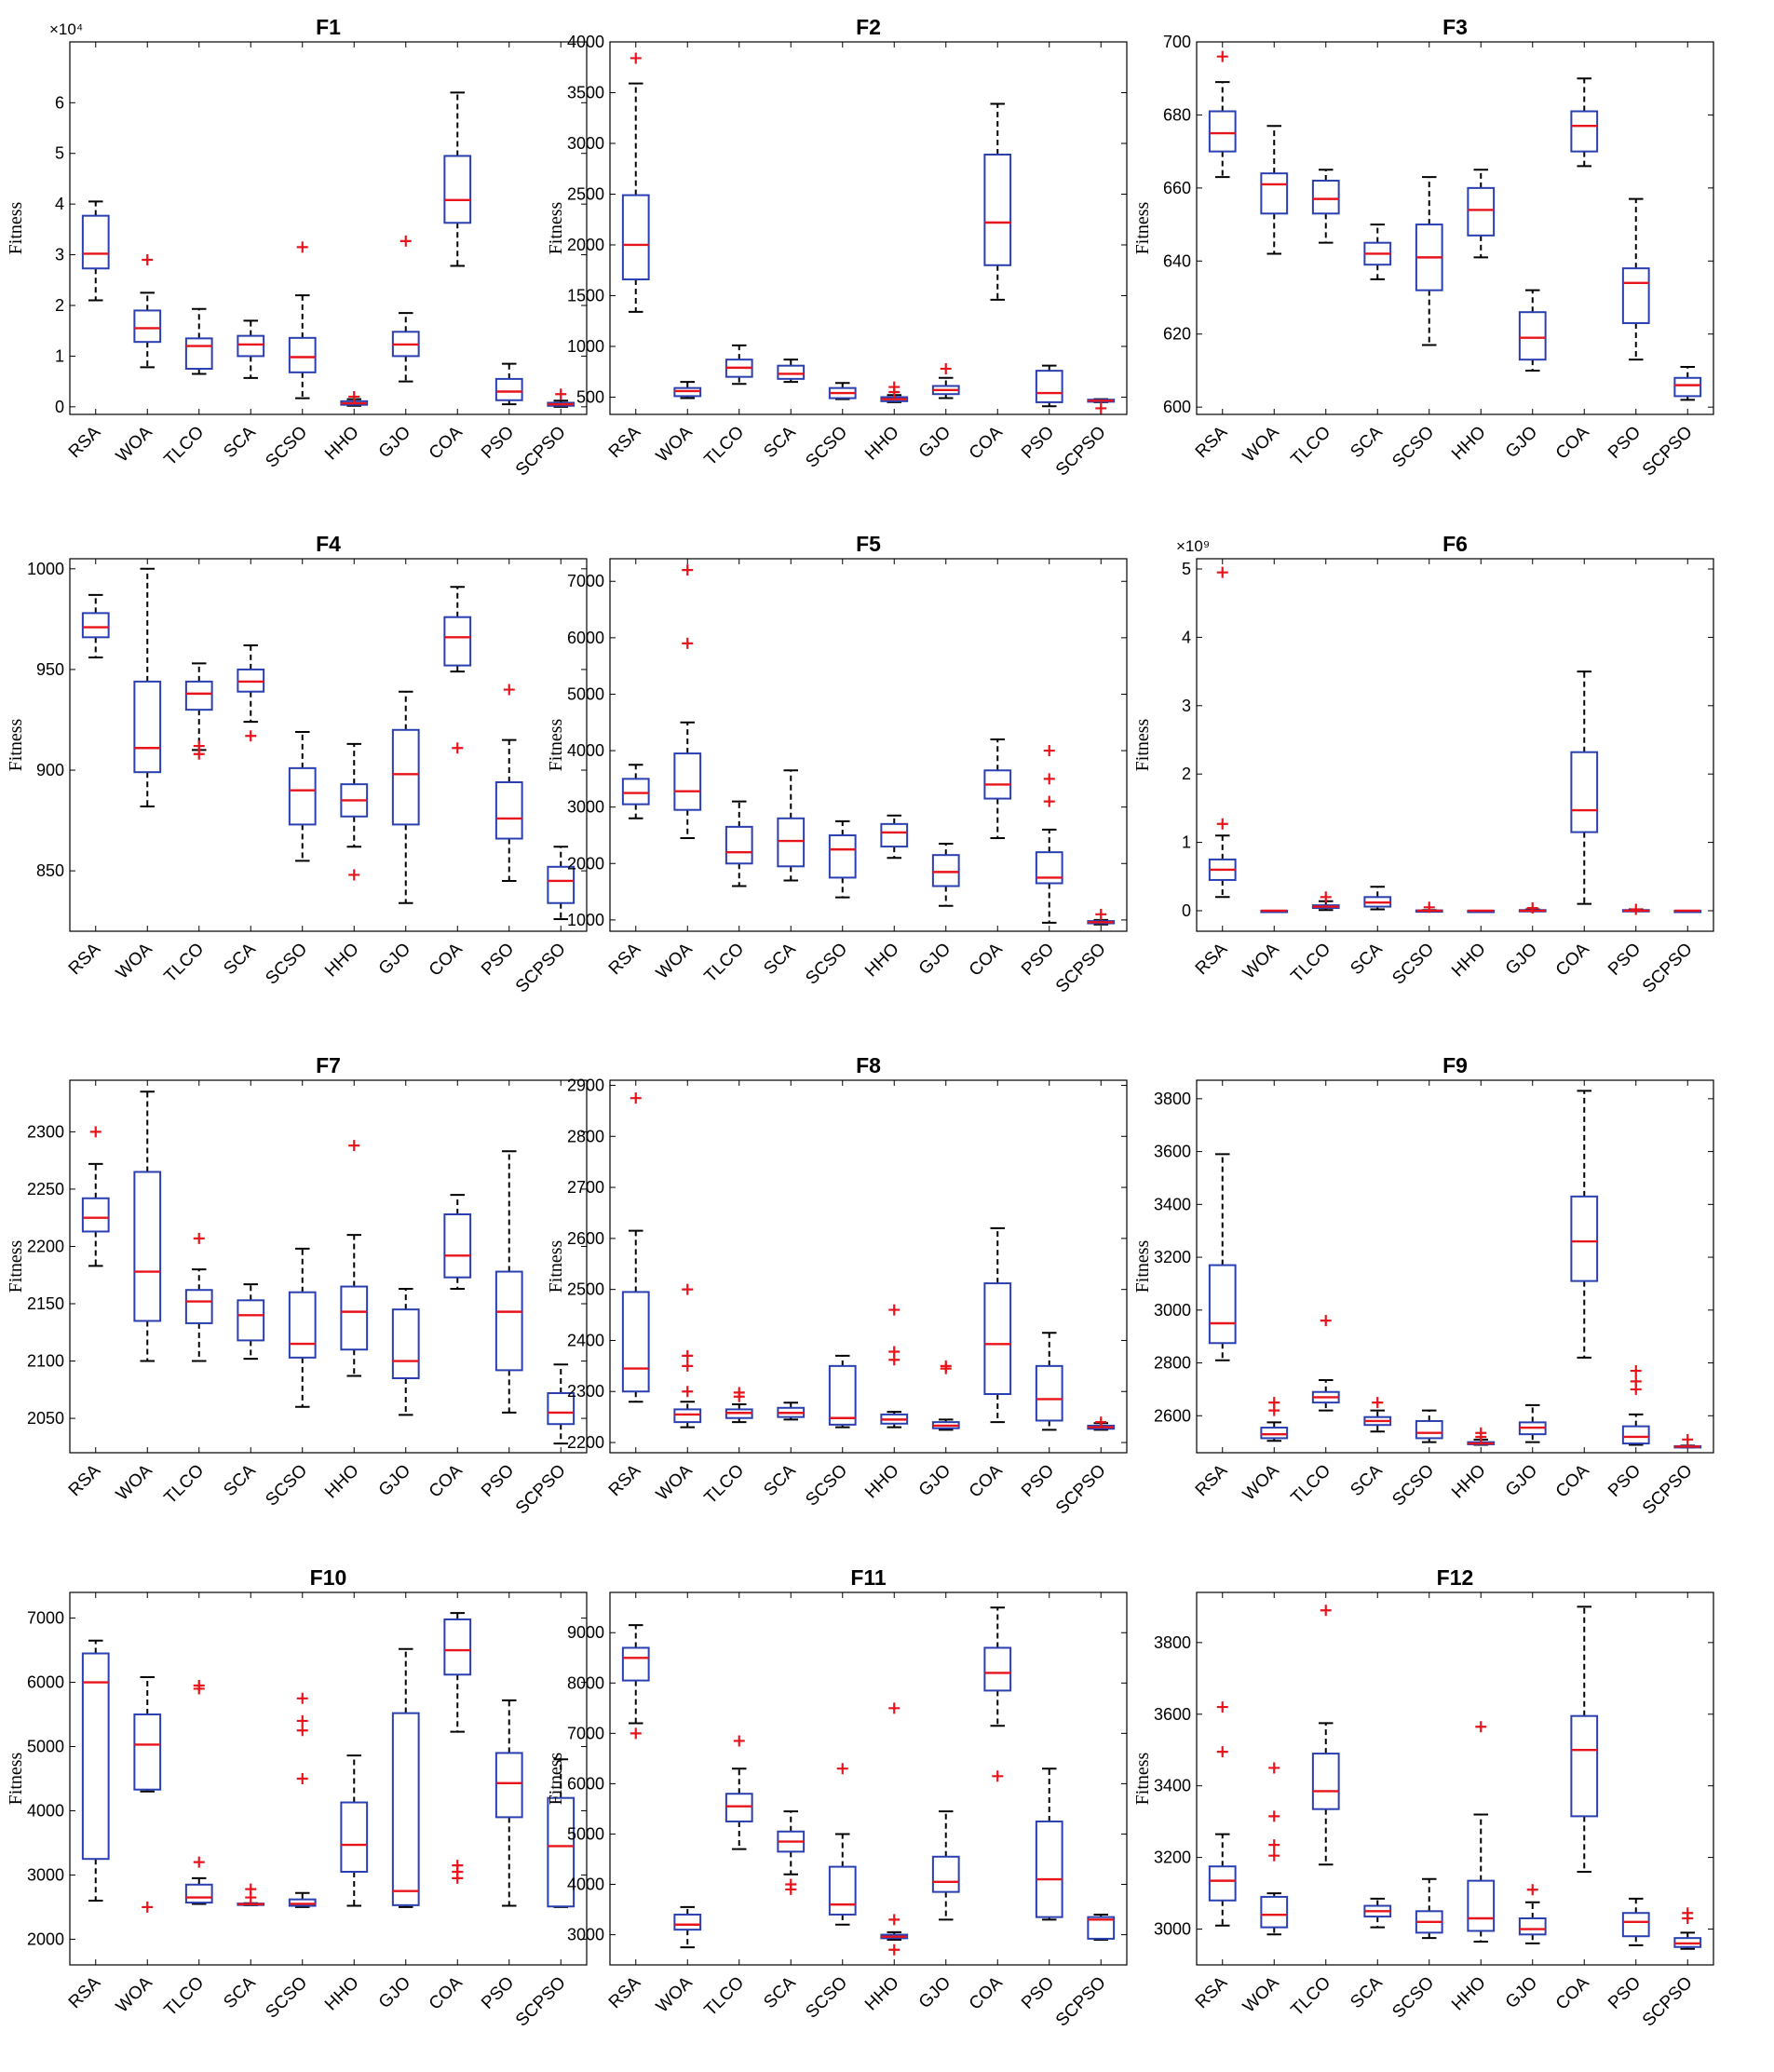  Describe the element at coordinates (45, 1246) in the screenshot. I see `y-tick-label: 2200` at that location.